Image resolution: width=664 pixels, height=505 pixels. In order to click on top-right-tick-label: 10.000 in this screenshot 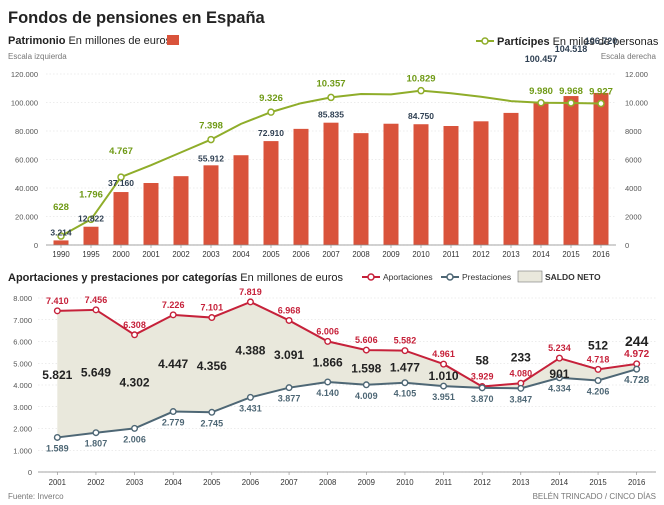, I will do `click(636, 103)`.